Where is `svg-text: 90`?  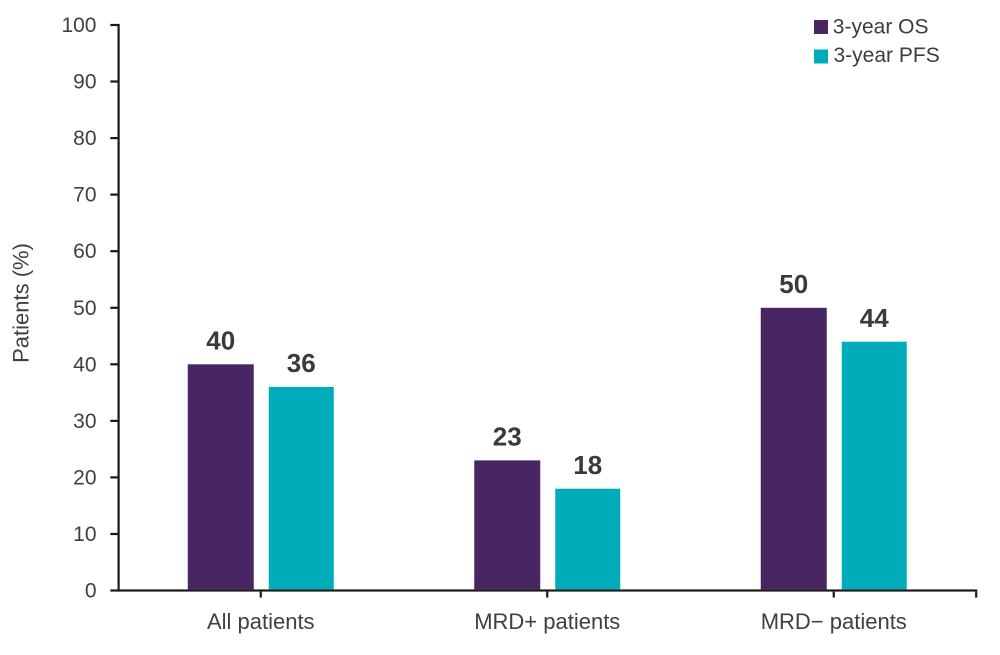 svg-text: 90 is located at coordinates (84, 82).